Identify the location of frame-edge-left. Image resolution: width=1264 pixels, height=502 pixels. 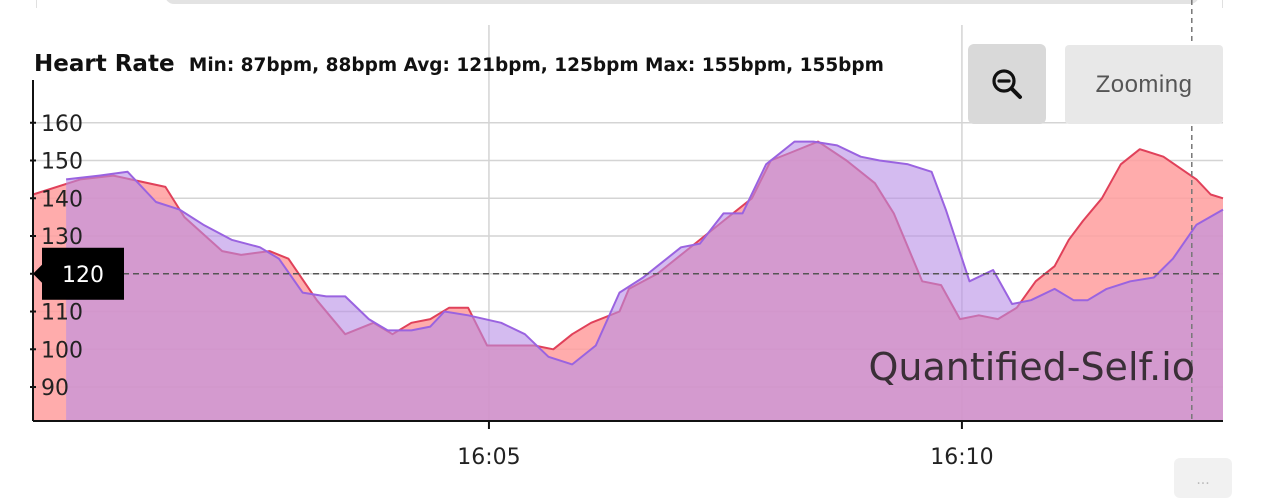
(36, 4).